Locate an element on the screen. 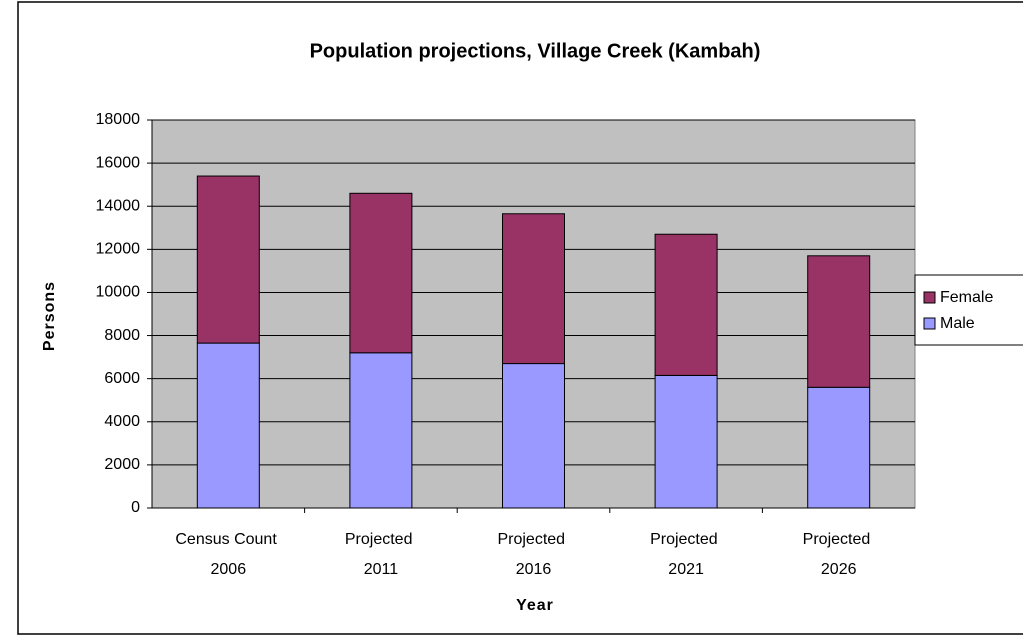 This screenshot has width=1023, height=638. x-tick-label: Projected 2026 is located at coordinates (839, 554).